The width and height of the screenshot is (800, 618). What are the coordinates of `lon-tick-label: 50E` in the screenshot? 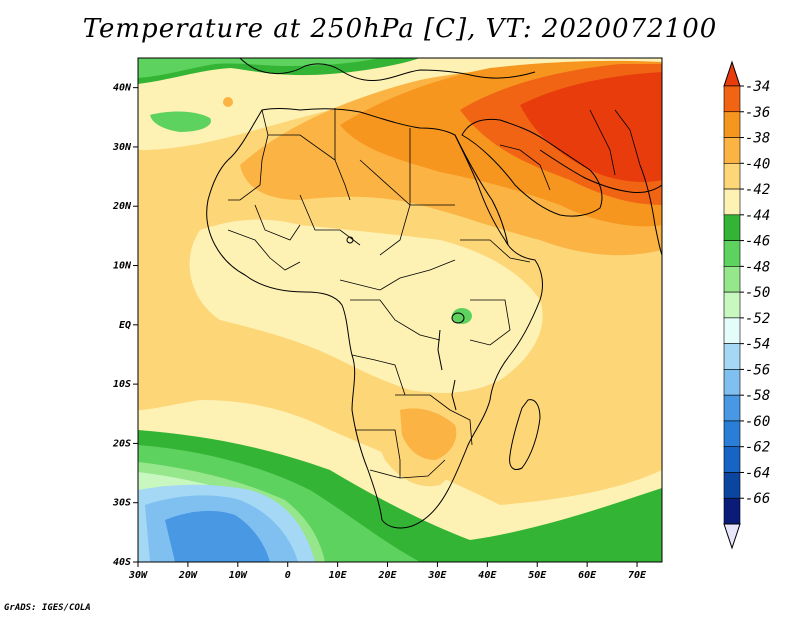 It's located at (537, 575).